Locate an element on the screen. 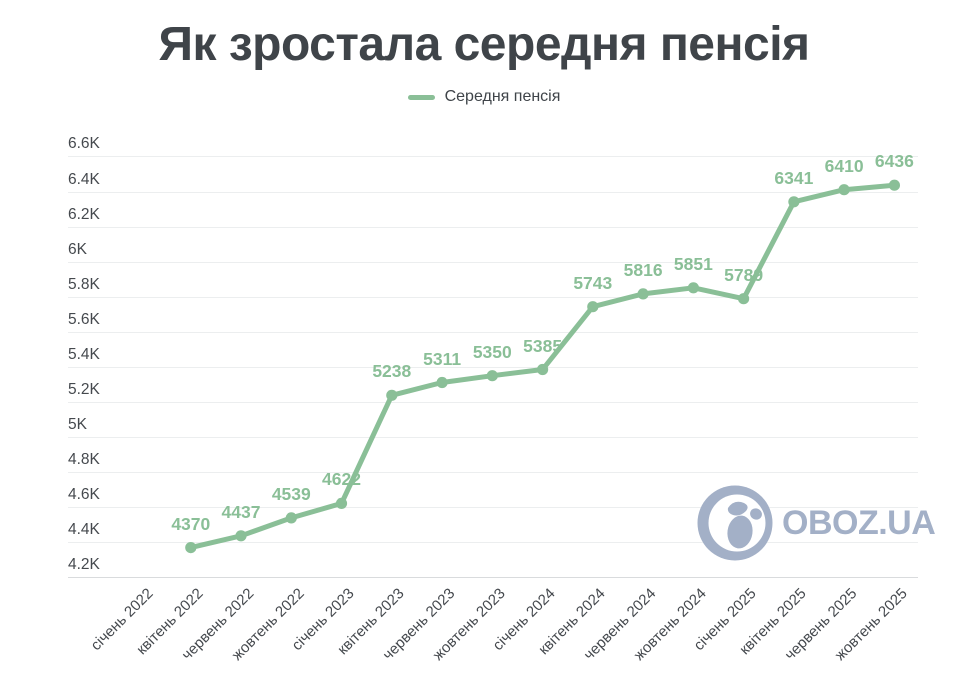 This screenshot has height=697, width=968. data-point-label: 5311 is located at coordinates (442, 358).